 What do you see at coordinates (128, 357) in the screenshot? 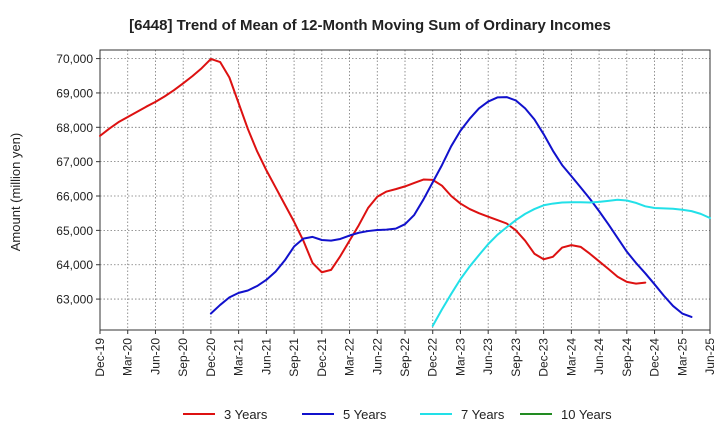
I see `x-tick-label: Mar-20` at bounding box center [128, 357].